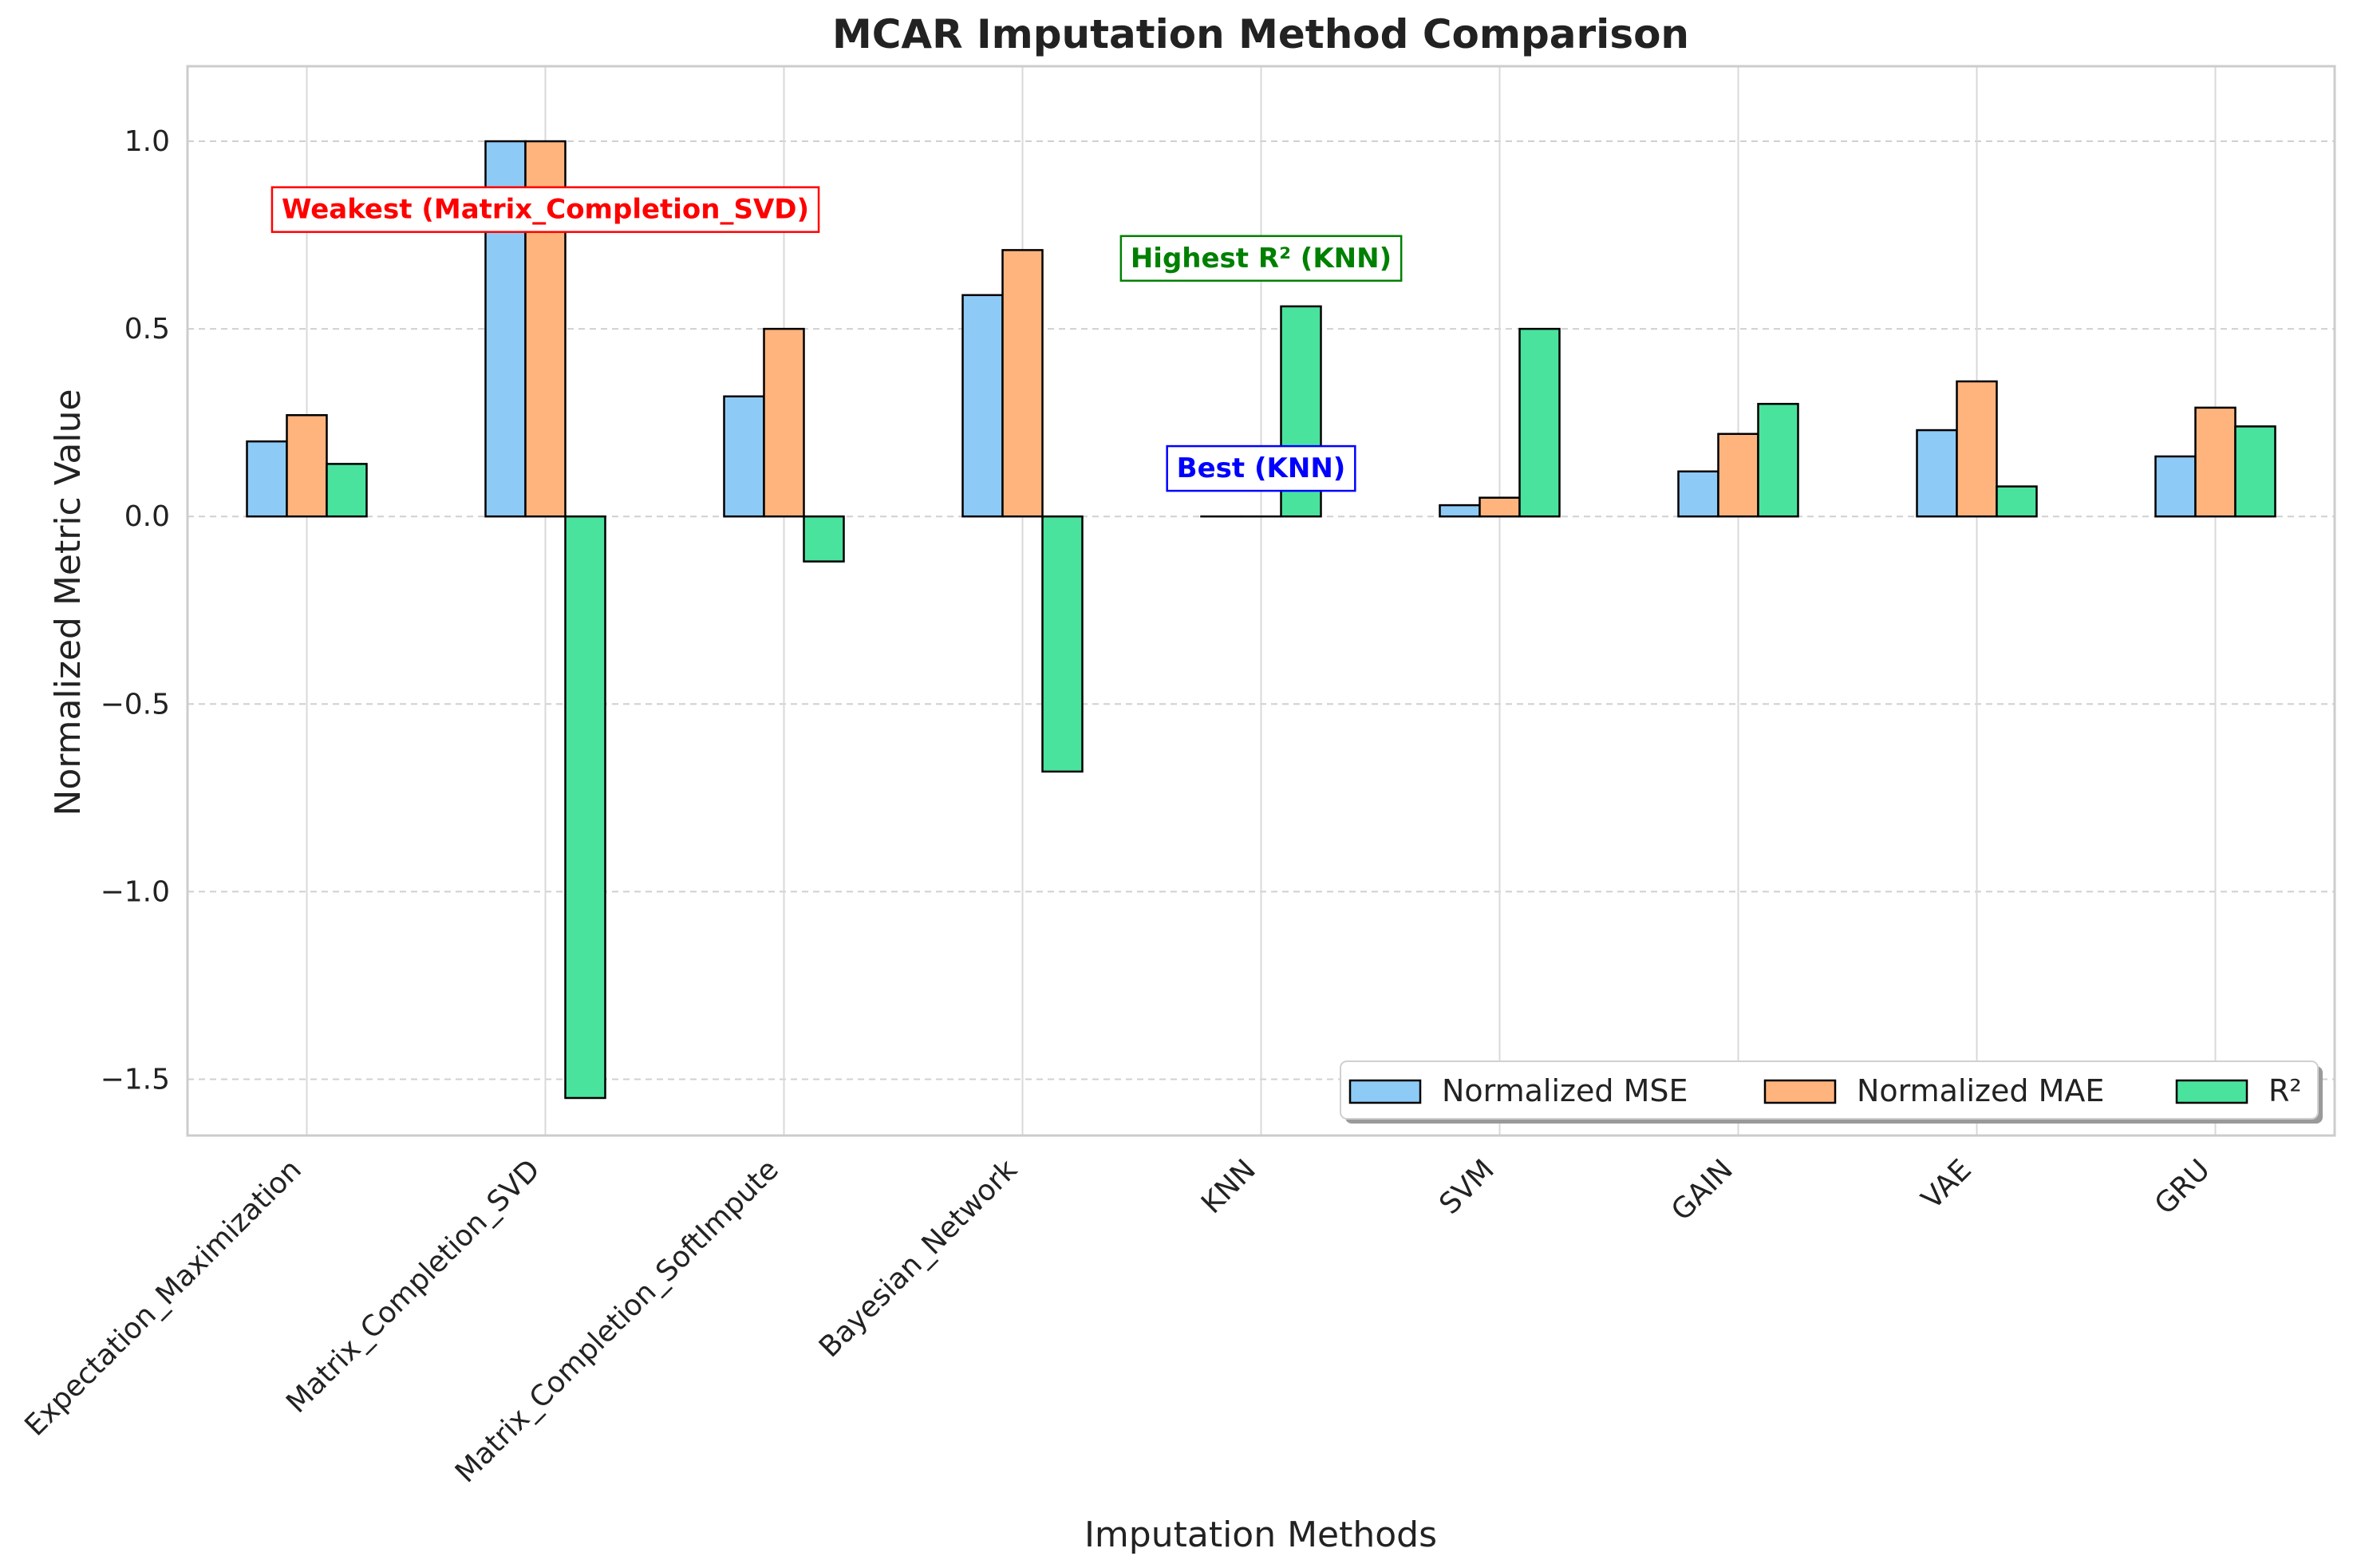 This screenshot has width=2353, height=1568. Describe the element at coordinates (1260, 1535) in the screenshot. I see `x-axis-label: Imputation Methods` at that location.